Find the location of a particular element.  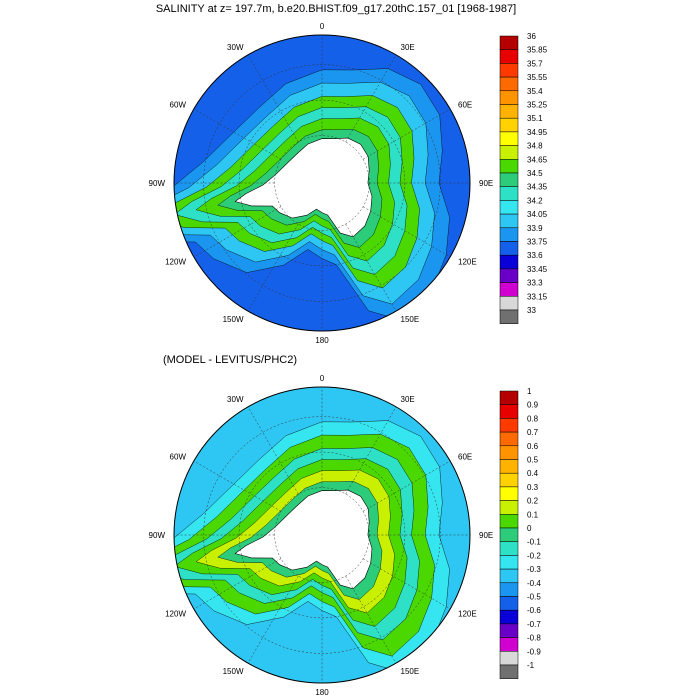

bottom-label-120w: 120W is located at coordinates (175, 614).